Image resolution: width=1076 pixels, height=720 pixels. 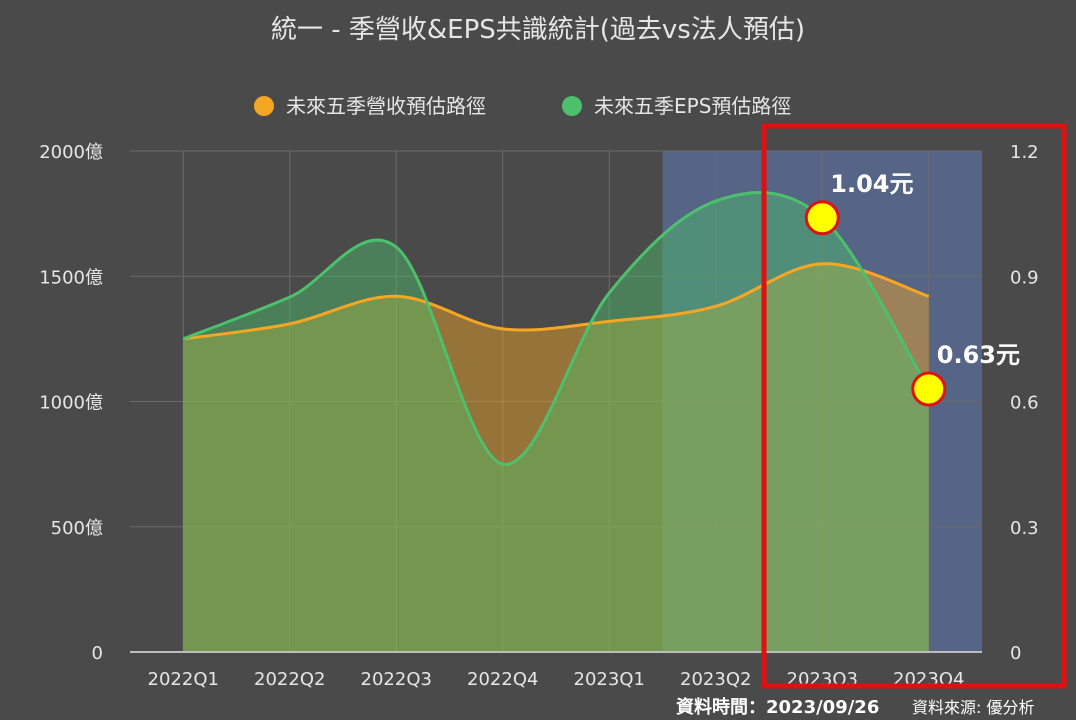 What do you see at coordinates (777, 707) in the screenshot?
I see `footer-date: 資料時間：2023/09/26` at bounding box center [777, 707].